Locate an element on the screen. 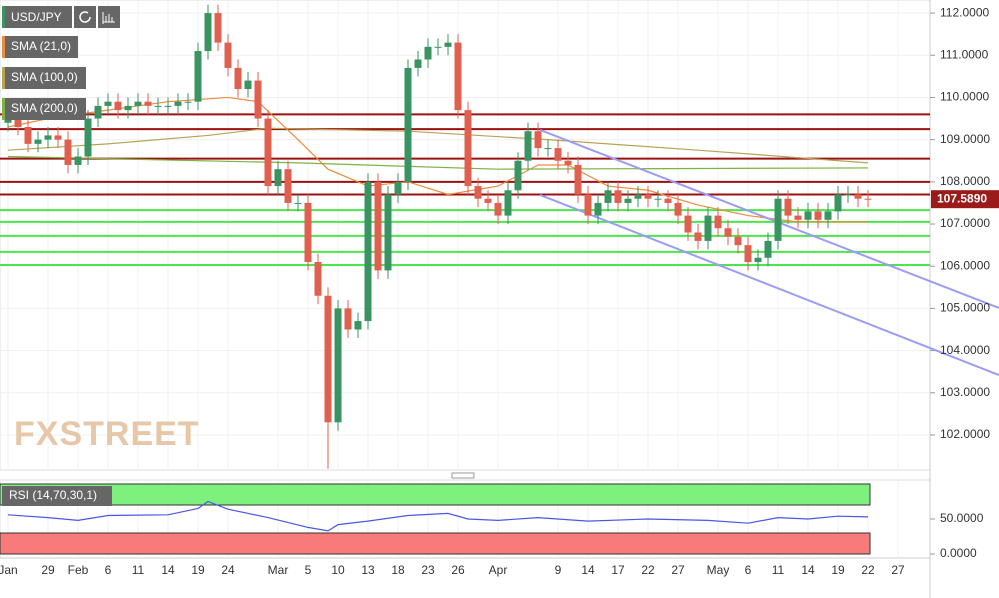  x-tick-label: 17 is located at coordinates (618, 570).